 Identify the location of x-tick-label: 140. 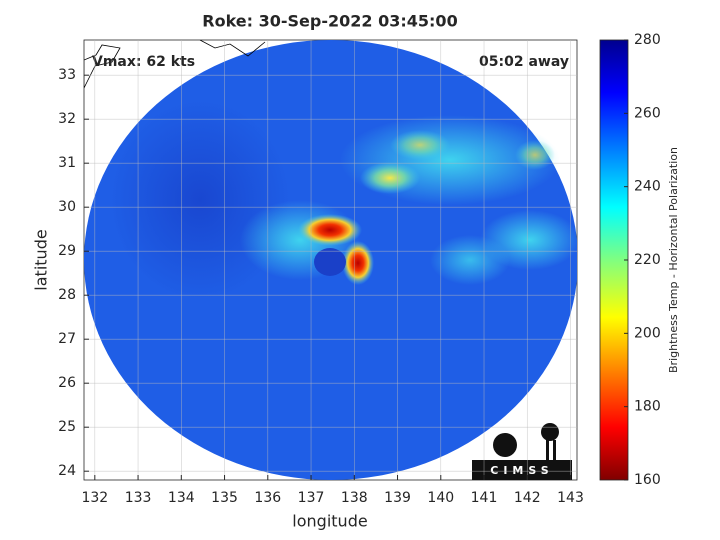
(440, 498).